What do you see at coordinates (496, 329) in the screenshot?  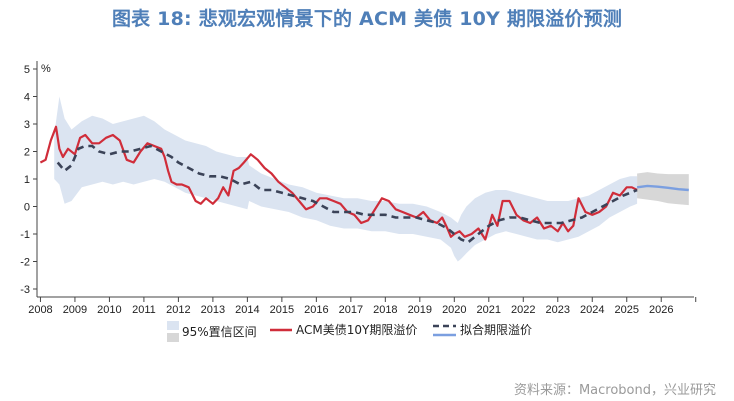 I see `legend-label-fit: 拟合期限溢价` at bounding box center [496, 329].